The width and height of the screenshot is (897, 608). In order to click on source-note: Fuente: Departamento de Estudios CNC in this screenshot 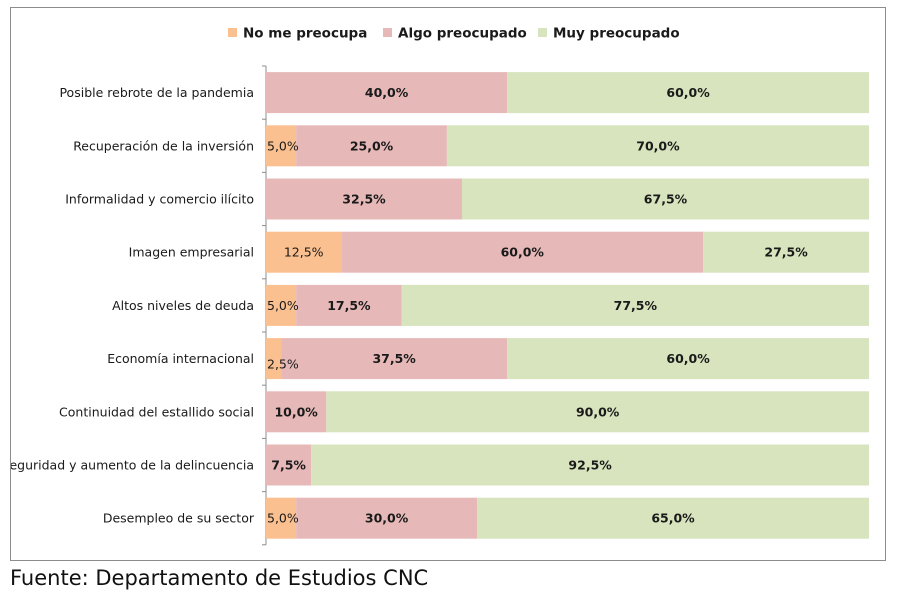, I will do `click(219, 578)`.